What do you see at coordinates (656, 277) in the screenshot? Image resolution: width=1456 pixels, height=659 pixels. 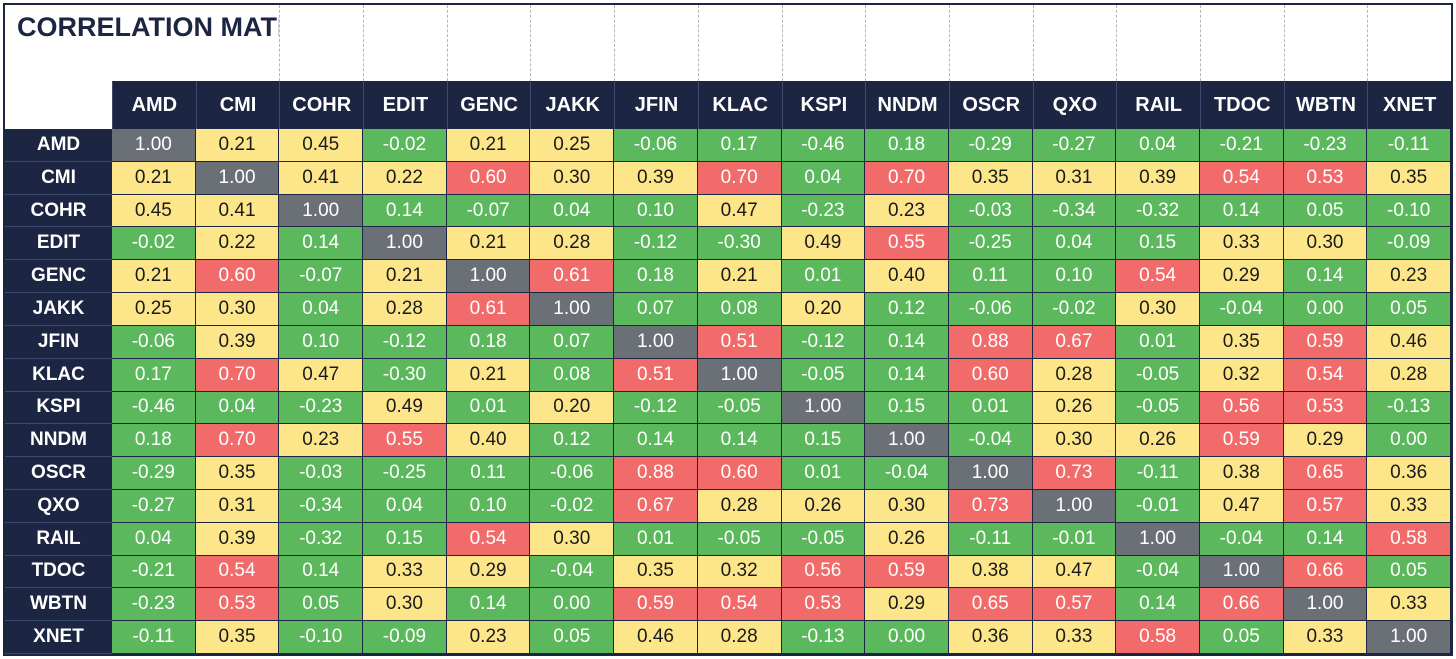 I see `correlation-cell: 0.18` at bounding box center [656, 277].